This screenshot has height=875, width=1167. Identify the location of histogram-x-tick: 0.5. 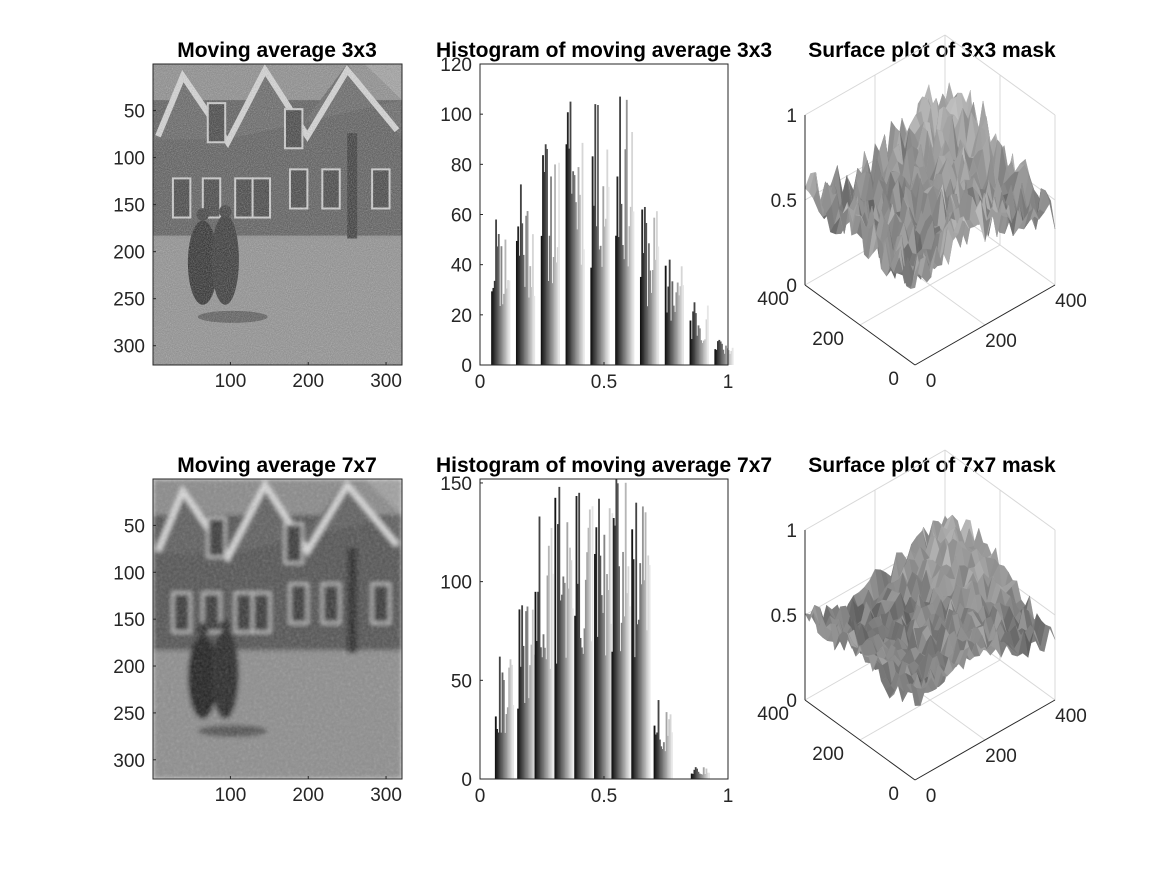
(604, 796).